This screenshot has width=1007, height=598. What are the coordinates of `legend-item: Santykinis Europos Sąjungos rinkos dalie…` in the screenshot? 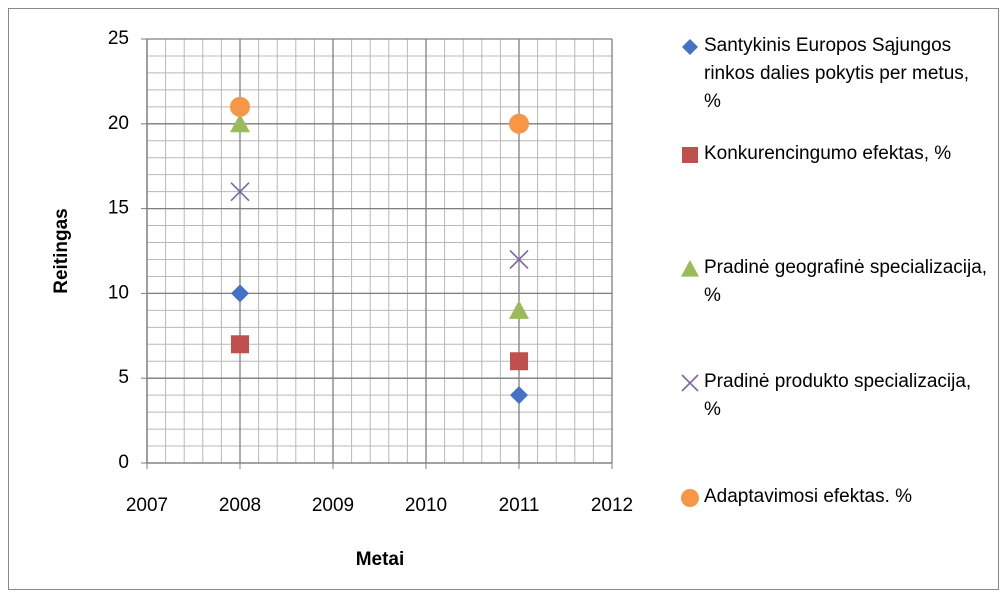 It's located at (833, 74).